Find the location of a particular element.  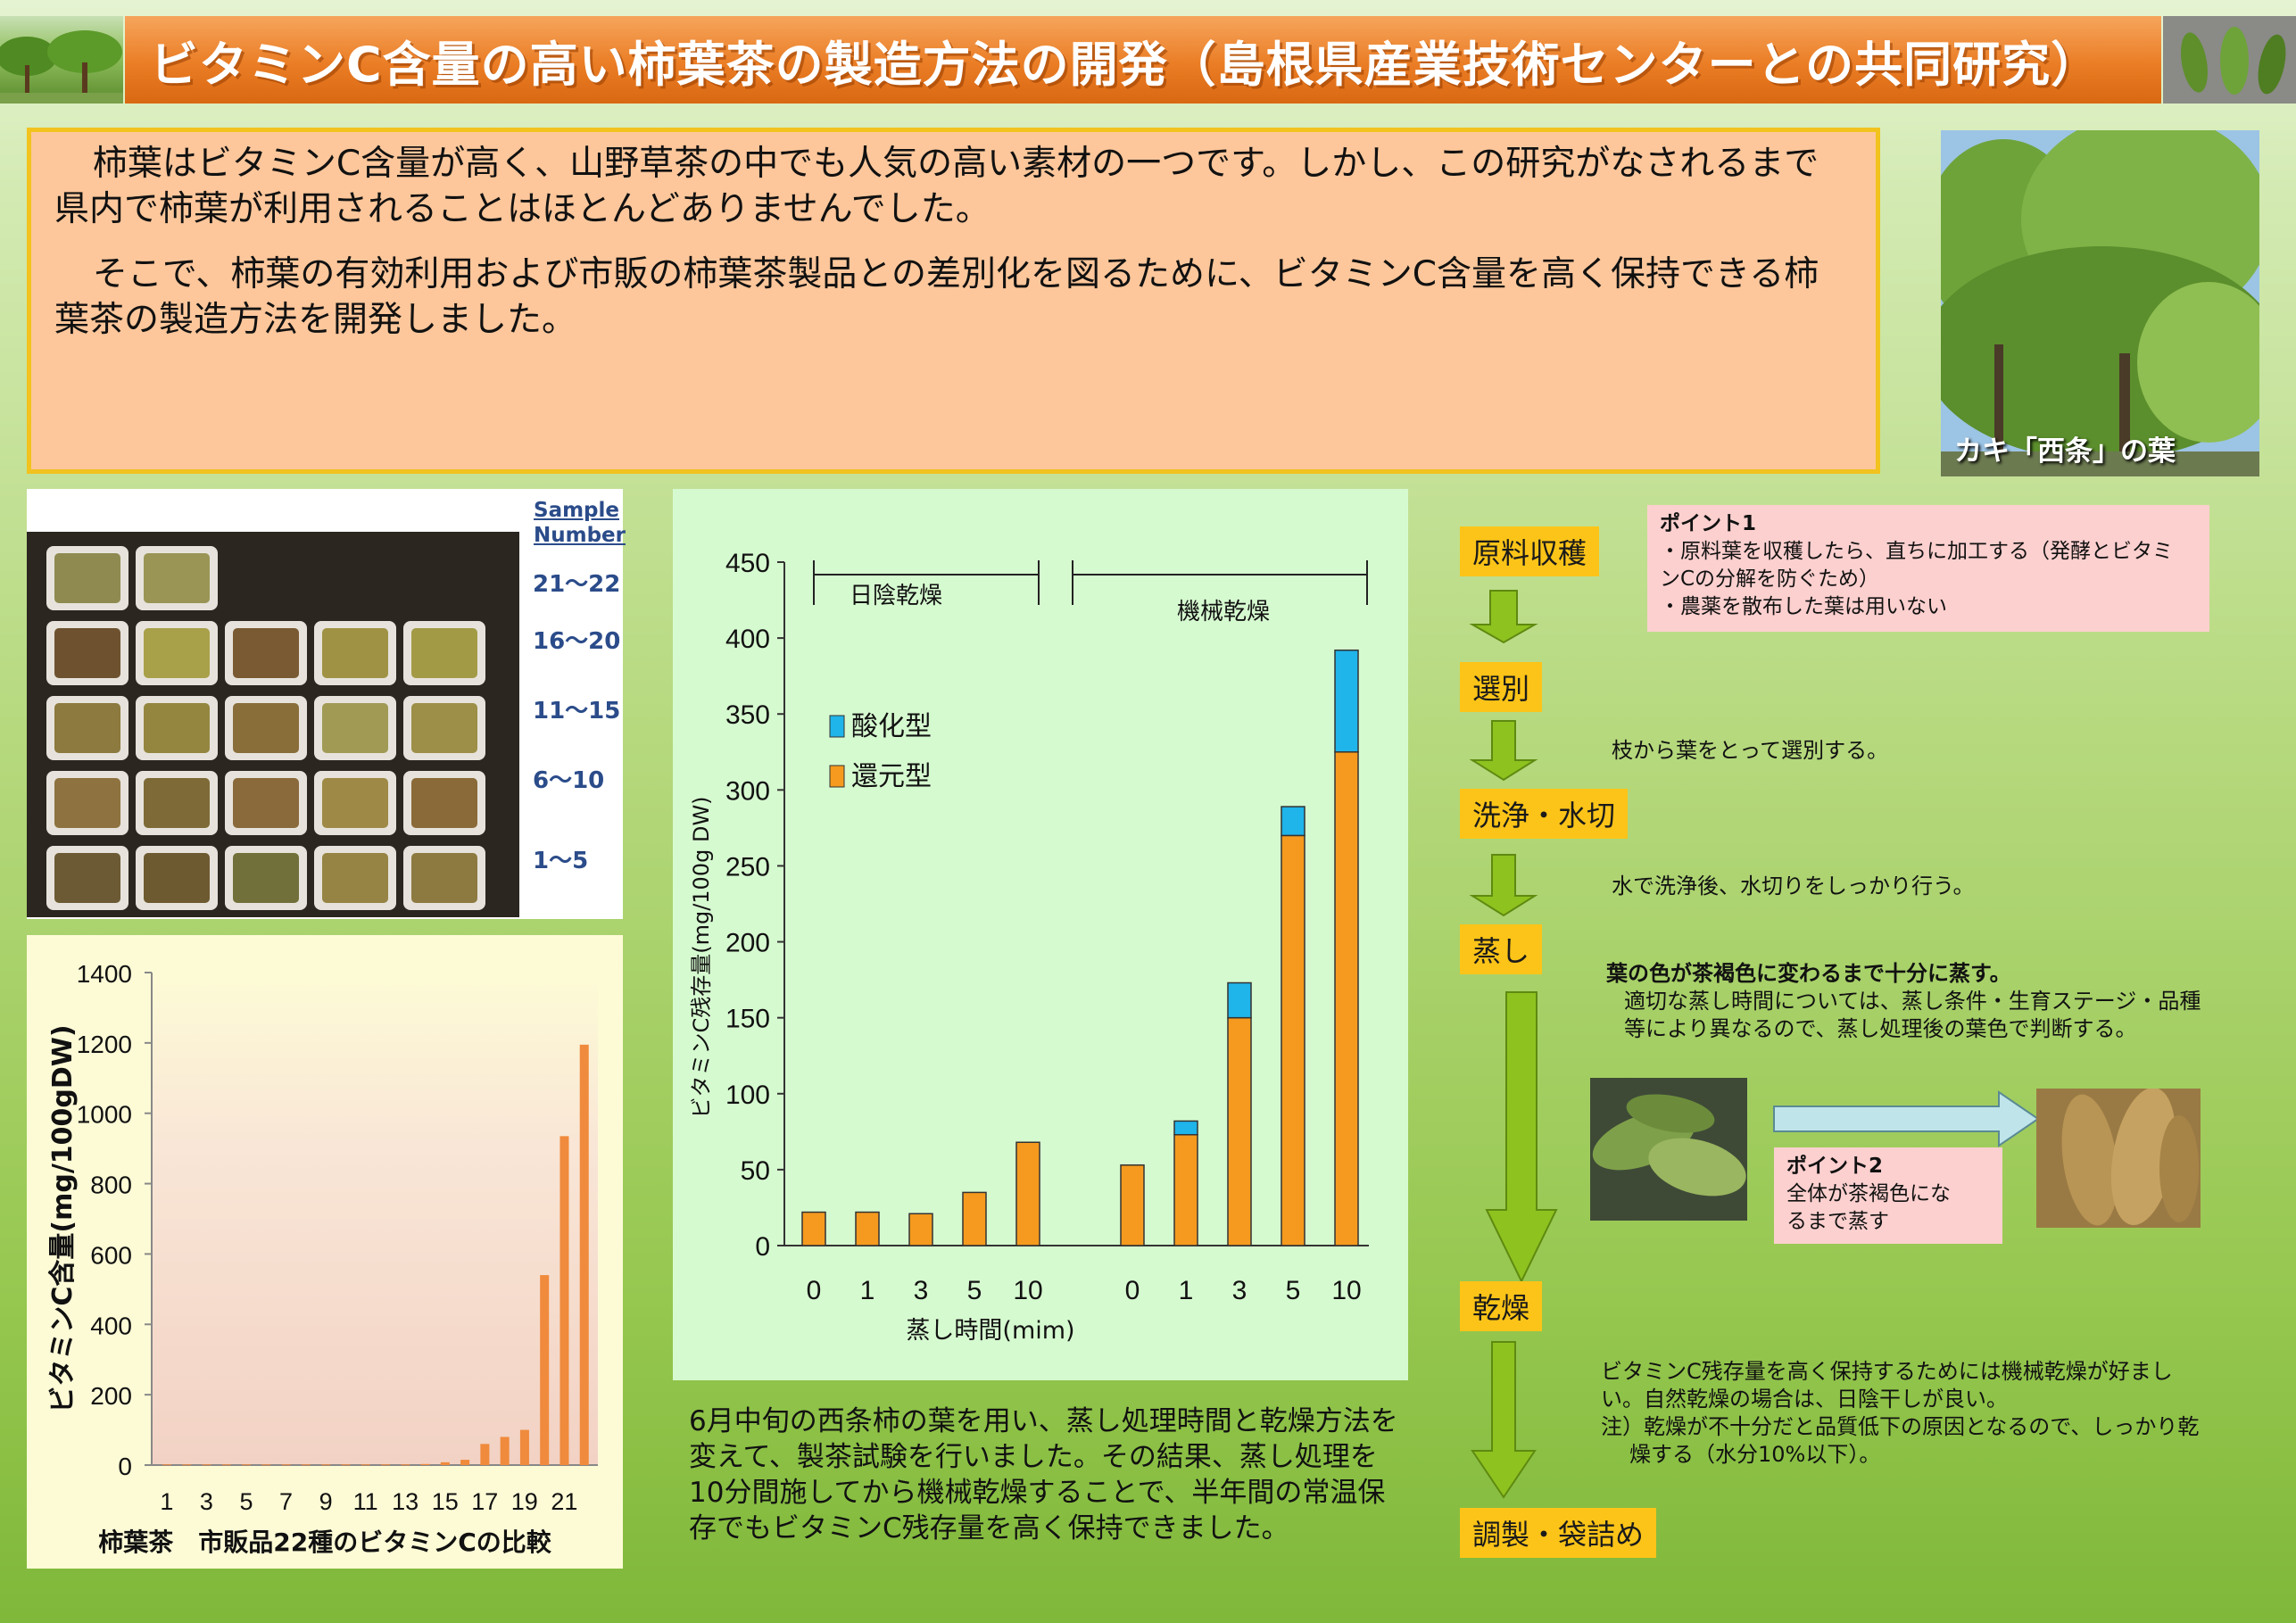

y-tick-label: 400 is located at coordinates (747, 639).